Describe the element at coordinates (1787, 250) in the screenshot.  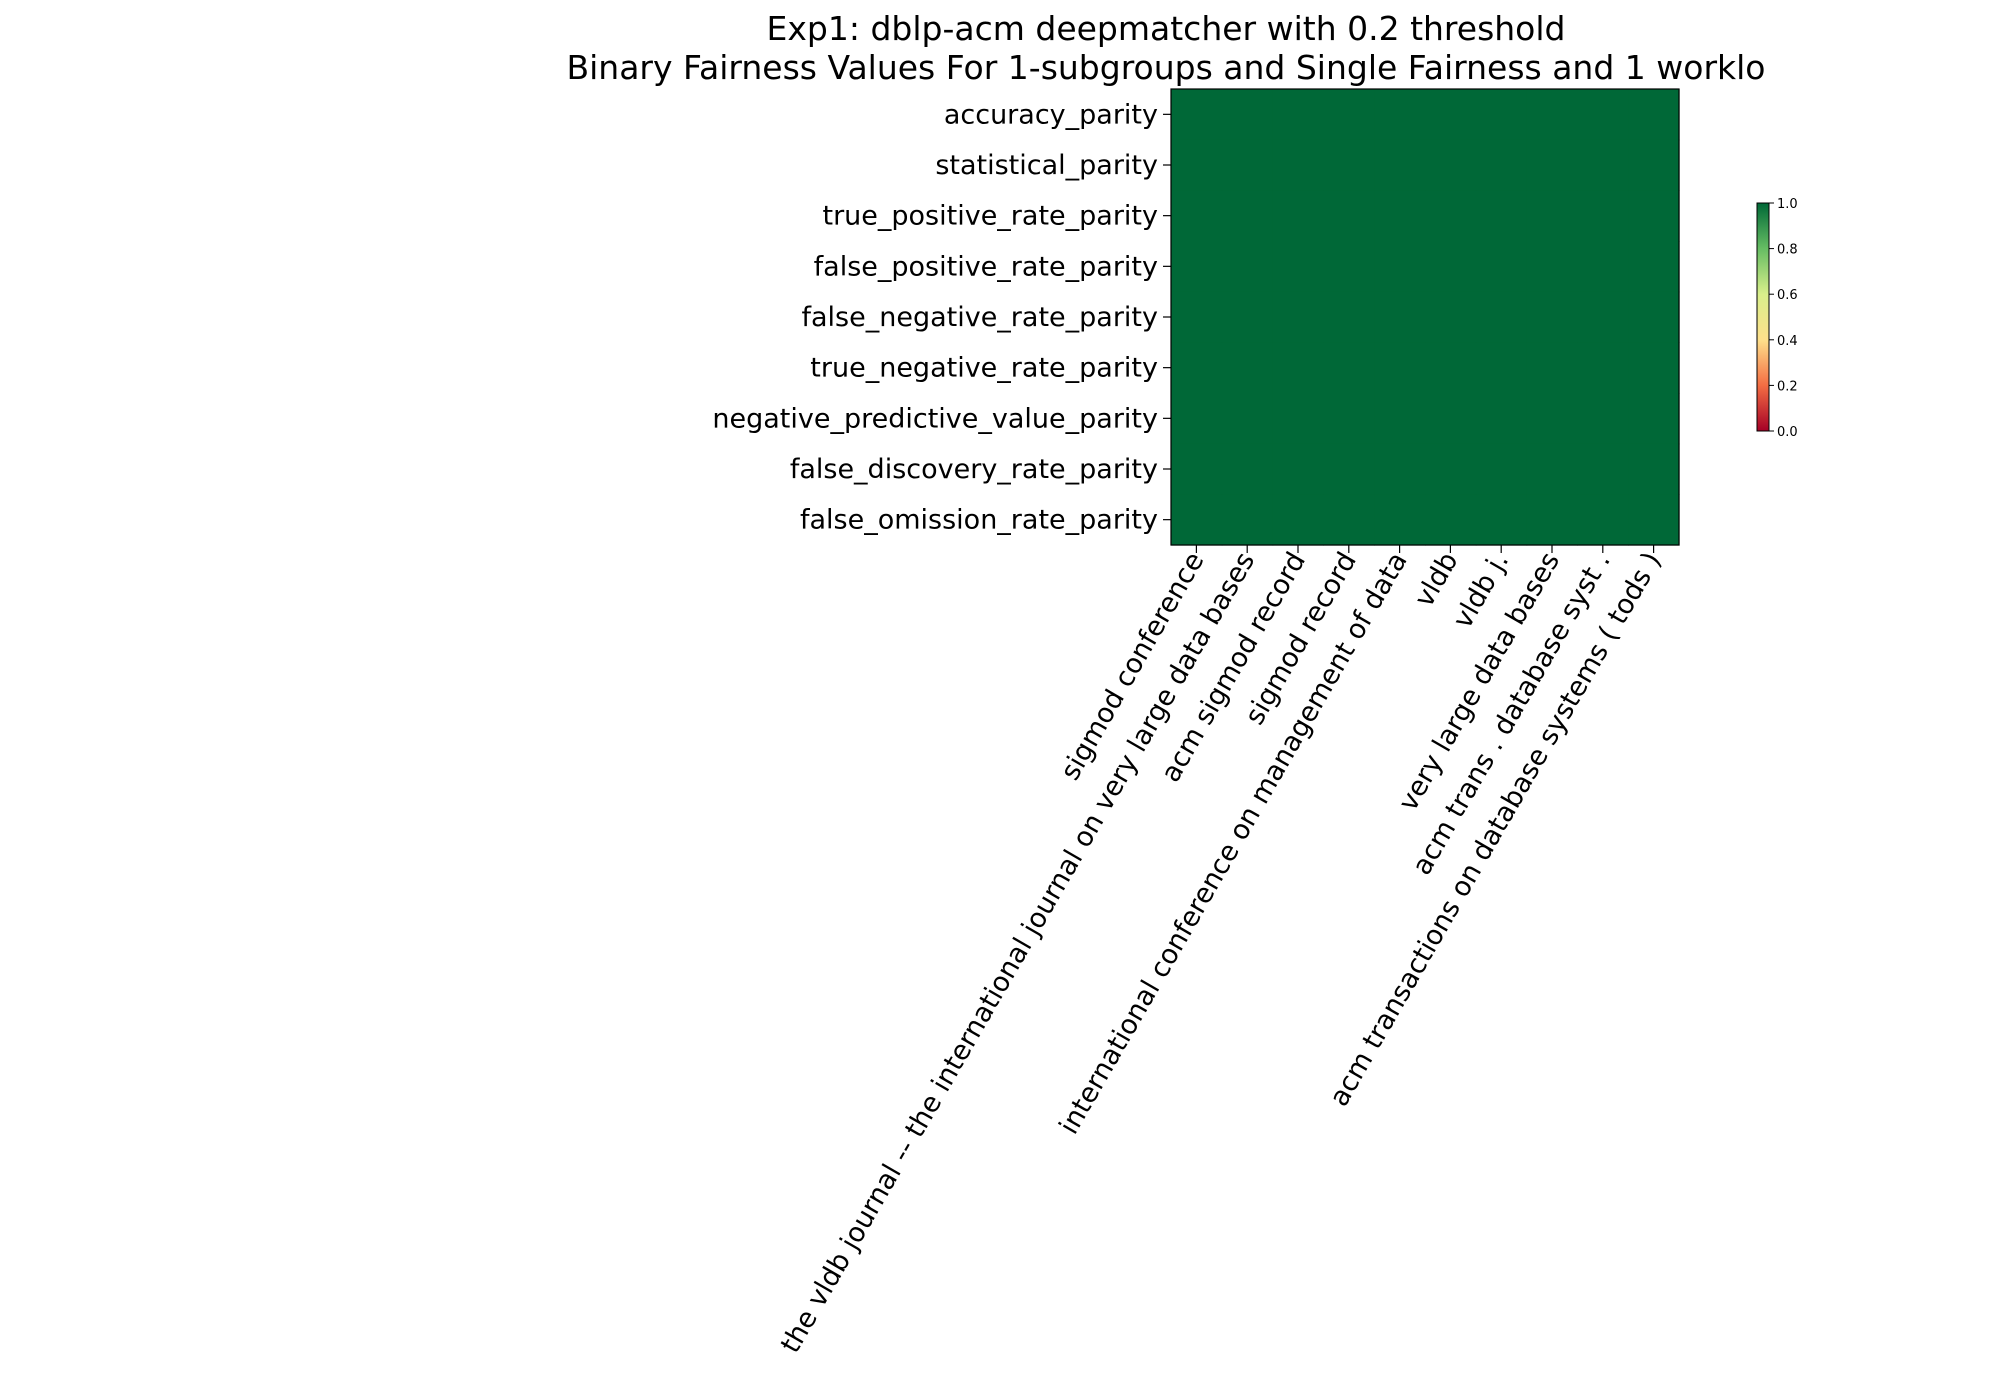
I see `colorbar-tick-label: 0.8` at that location.